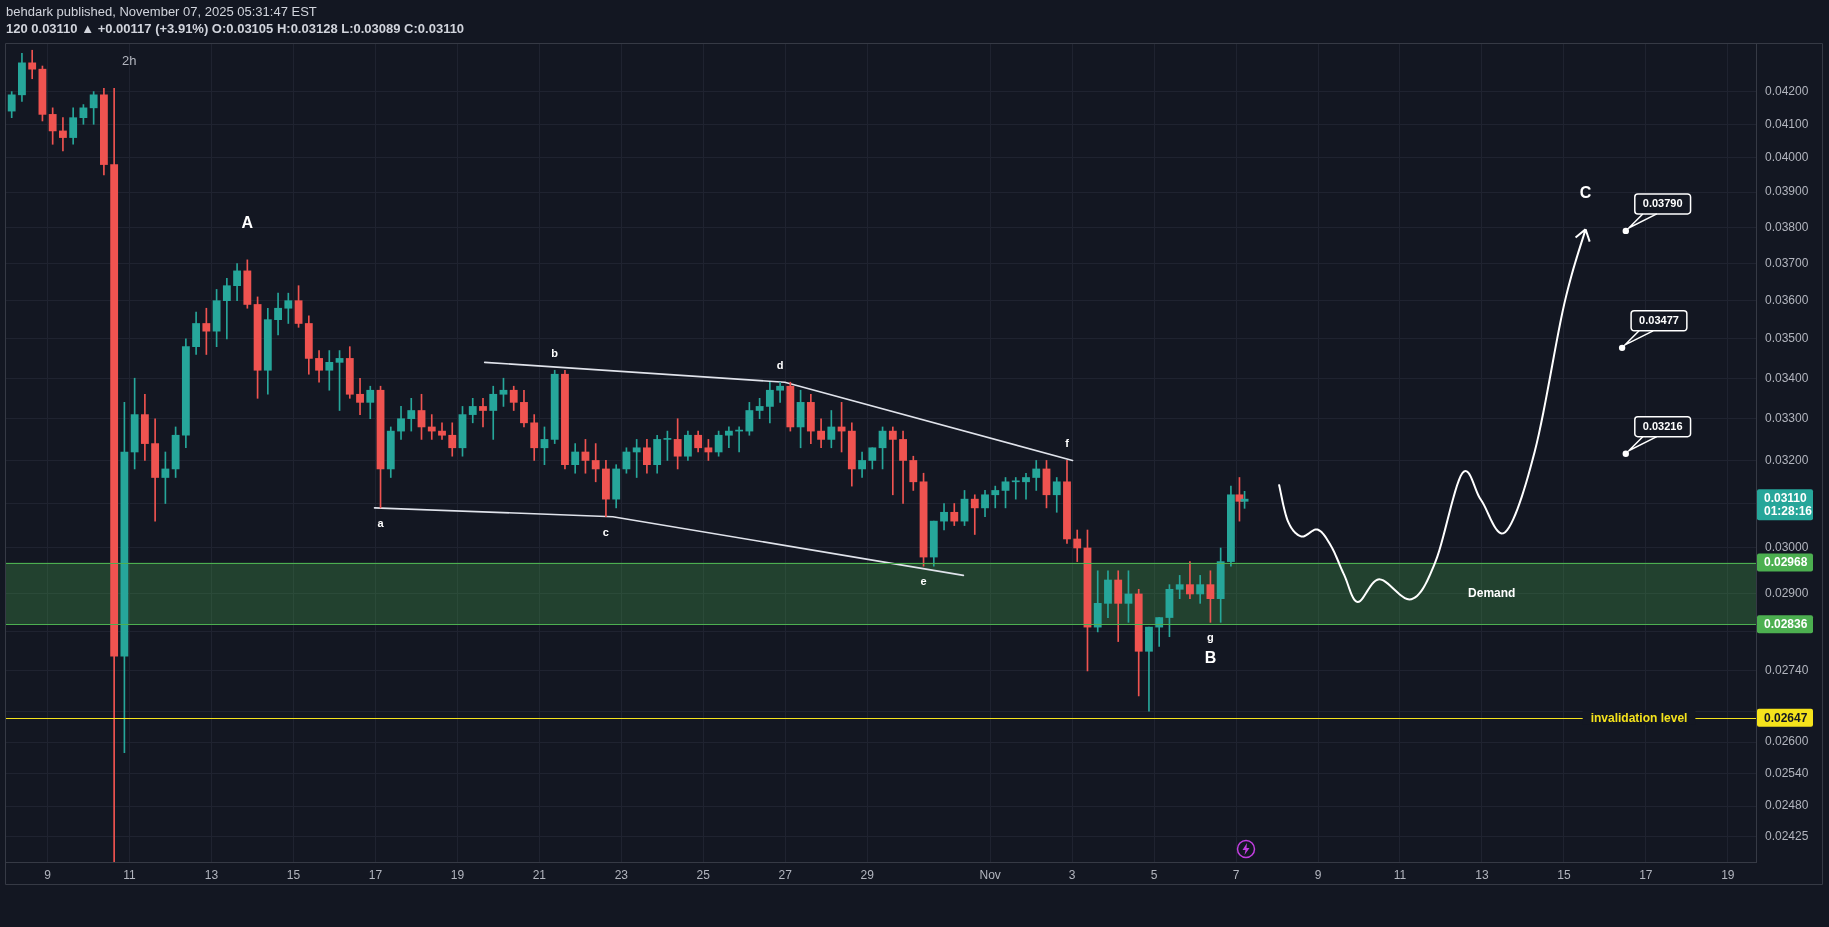 The width and height of the screenshot is (1829, 927). Describe the element at coordinates (1787, 338) in the screenshot. I see `y-tick-label: 0.03500` at that location.